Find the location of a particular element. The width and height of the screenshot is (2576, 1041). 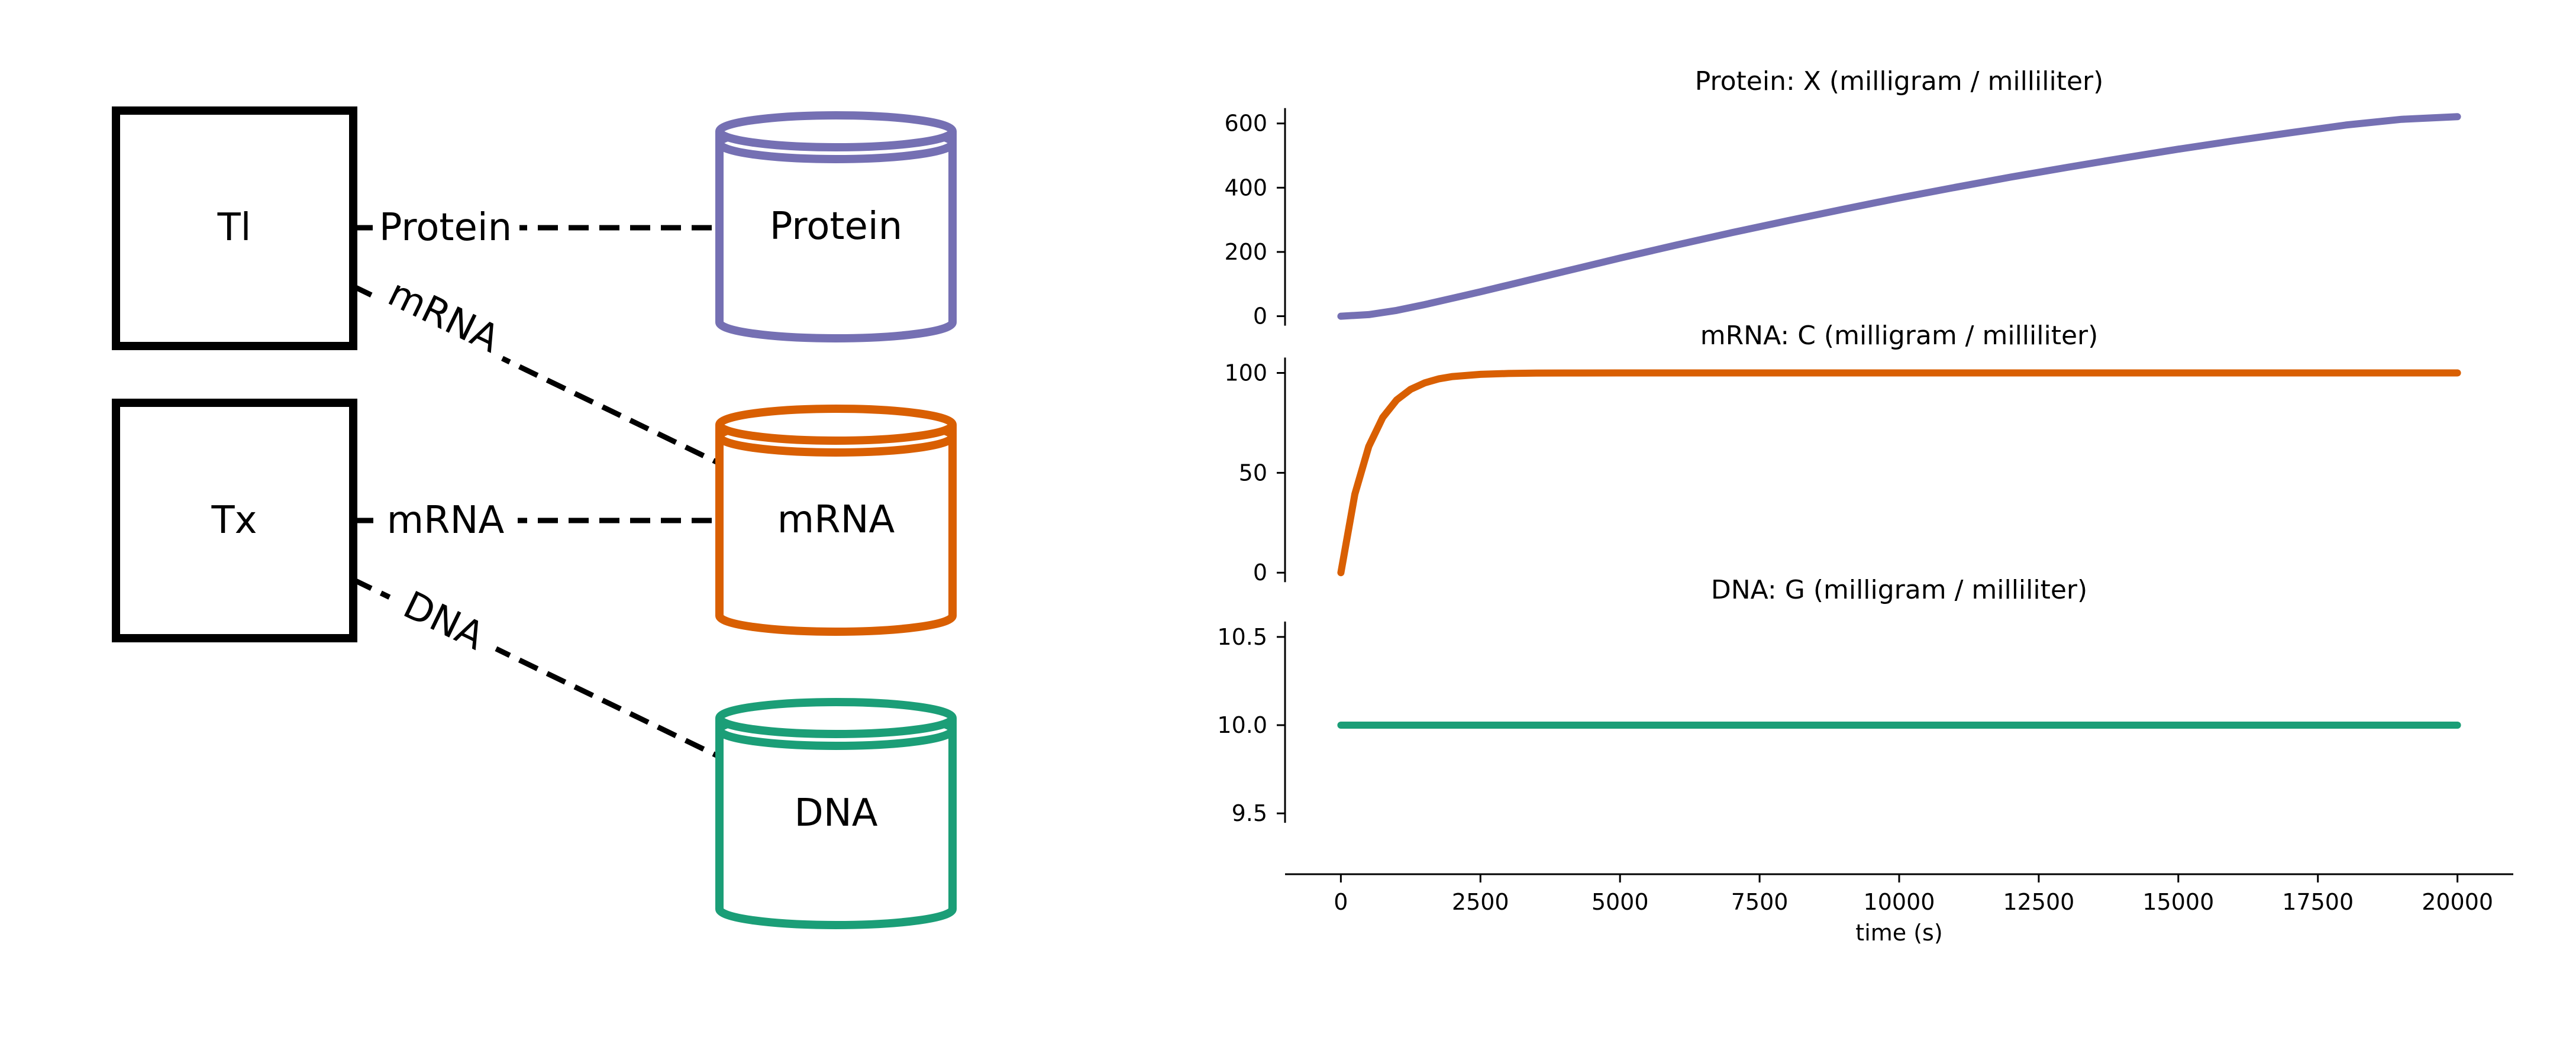

y-tick-label: 10.0 is located at coordinates (1242, 725).